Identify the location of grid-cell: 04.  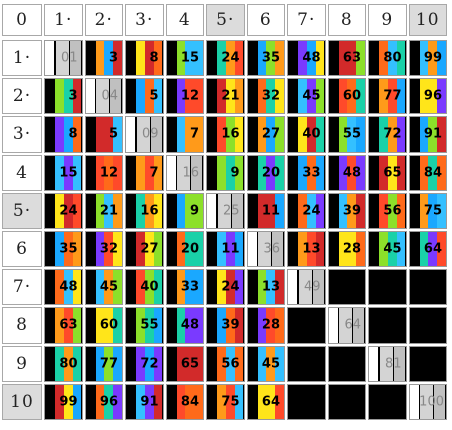
(103, 96).